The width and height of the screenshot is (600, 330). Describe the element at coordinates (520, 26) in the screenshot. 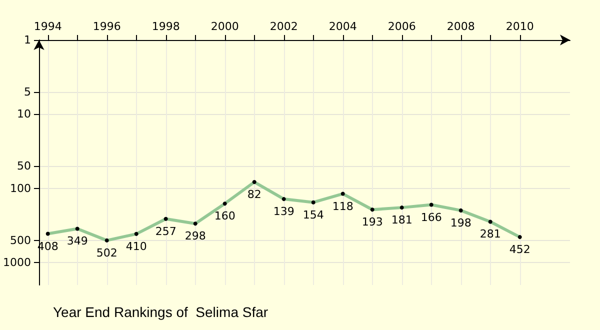

I see `x-tick-label: 2010` at that location.